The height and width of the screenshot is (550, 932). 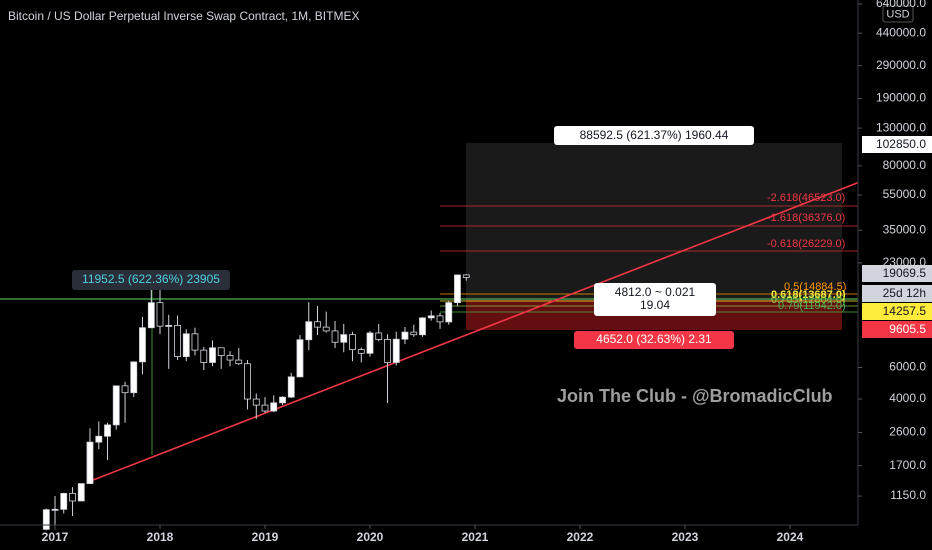 What do you see at coordinates (901, 5) in the screenshot?
I see `y-tick-label: 640000.0` at bounding box center [901, 5].